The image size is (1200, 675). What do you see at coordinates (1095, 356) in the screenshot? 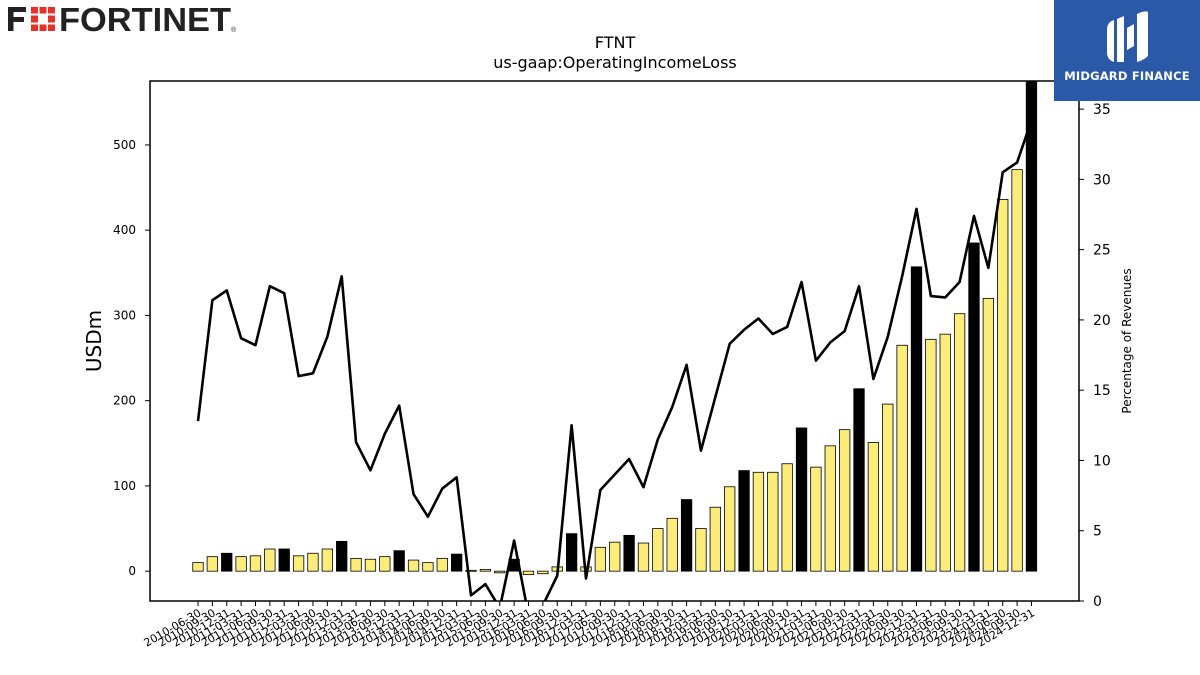
I see `y-axis-right: 0 5 10 15 20 25 30 35` at bounding box center [1095, 356].